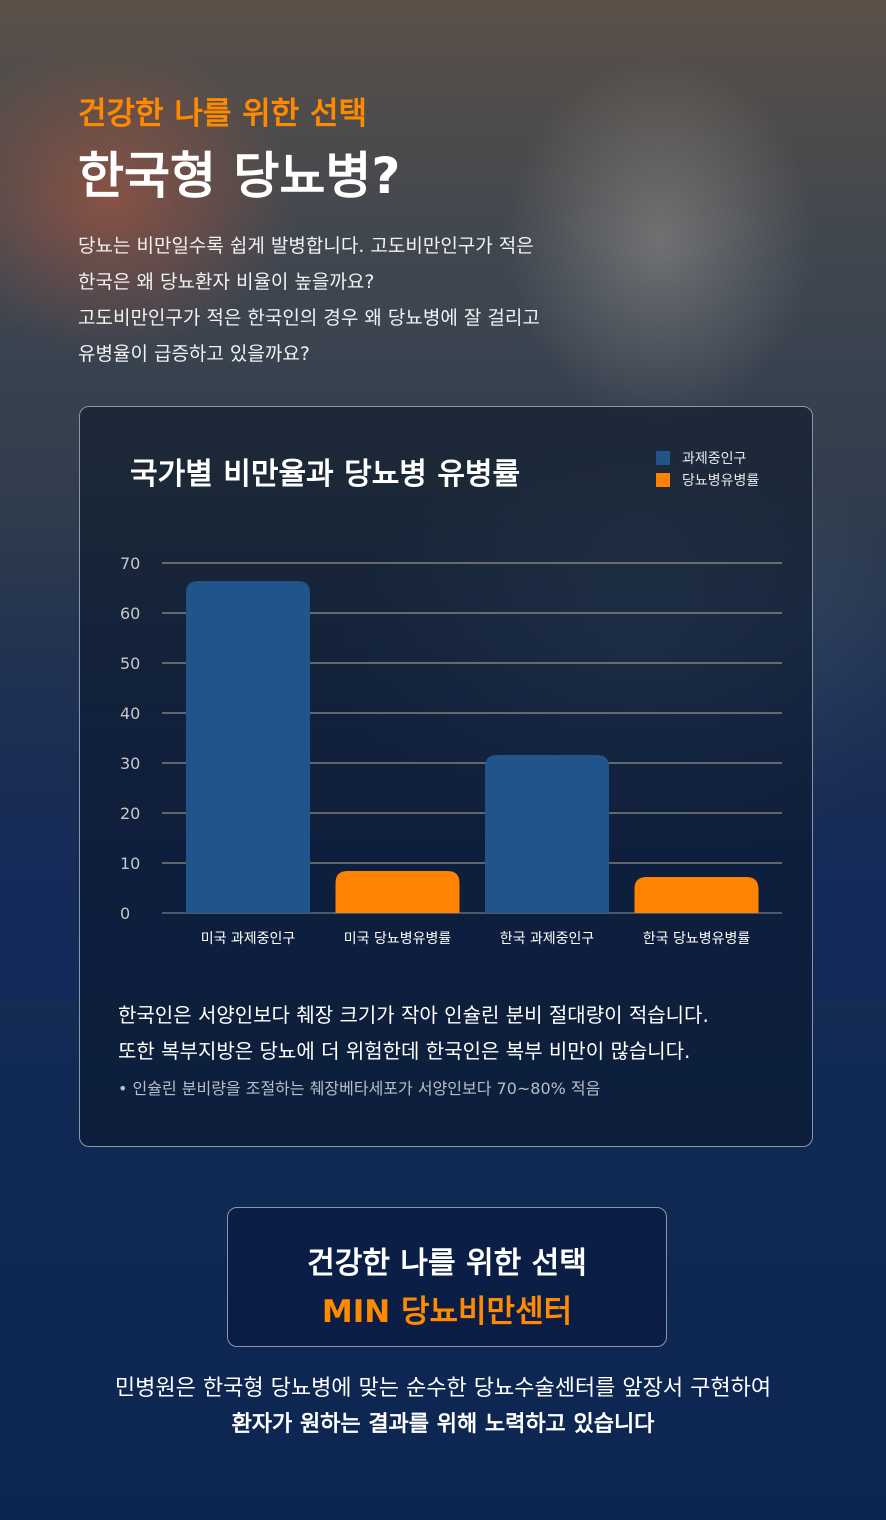 This screenshot has height=1520, width=886. Describe the element at coordinates (547, 939) in the screenshot. I see `x-tick-label: 한국 과제중인구` at that location.